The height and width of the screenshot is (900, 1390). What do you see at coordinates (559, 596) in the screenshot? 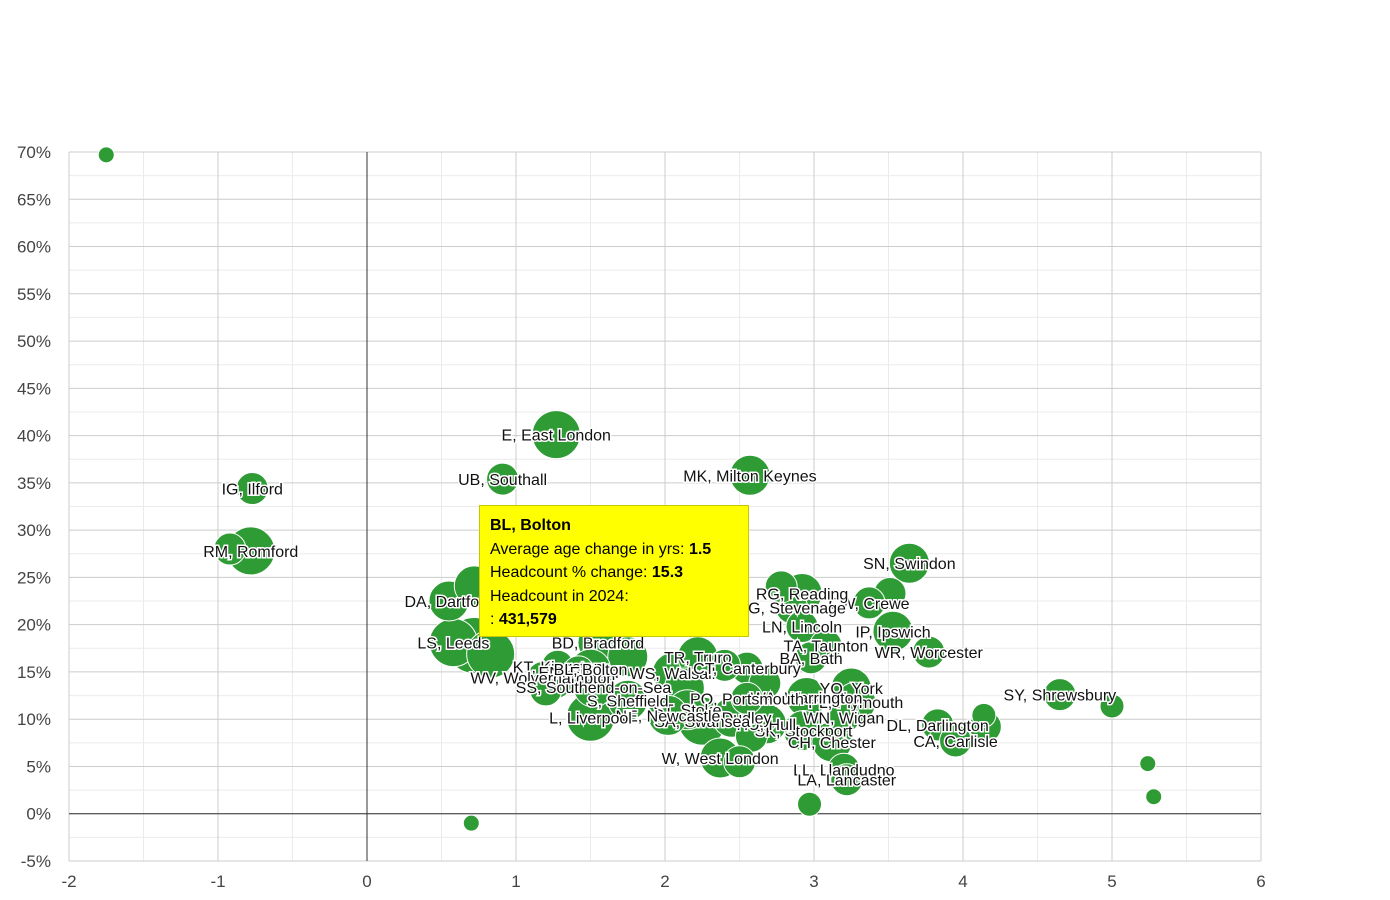
I see `tooltip-headcount-2024-label: Headcount in 2024:` at bounding box center [559, 596].